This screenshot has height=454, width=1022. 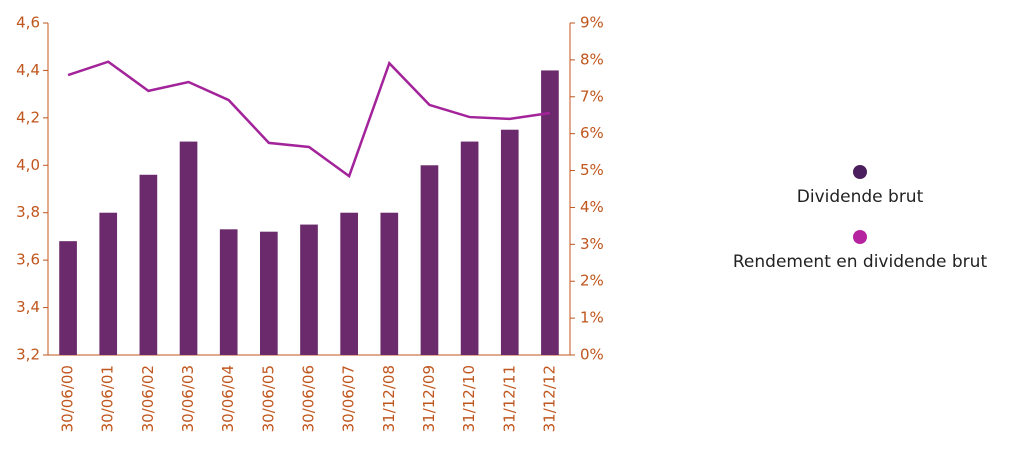 I want to click on y-tick-label: 4,4, so click(x=28, y=70).